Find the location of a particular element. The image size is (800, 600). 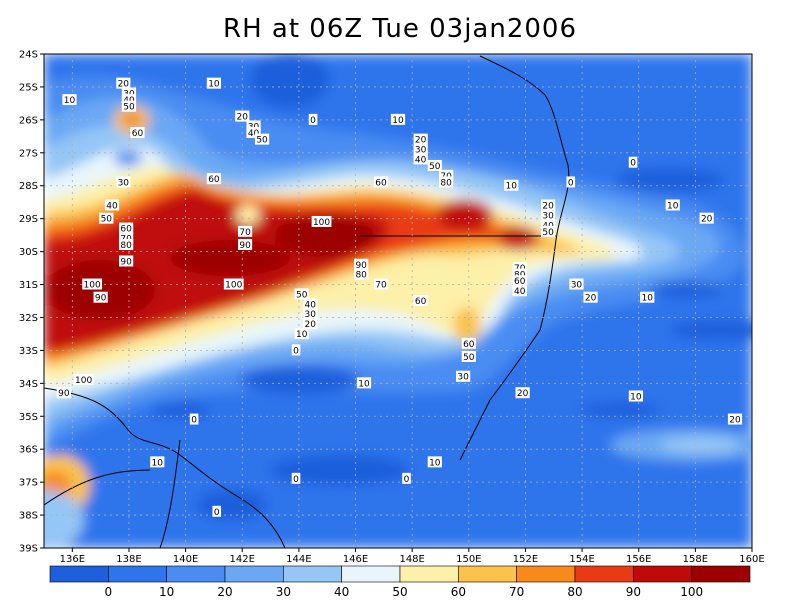

contour-label: 70 is located at coordinates (381, 284).